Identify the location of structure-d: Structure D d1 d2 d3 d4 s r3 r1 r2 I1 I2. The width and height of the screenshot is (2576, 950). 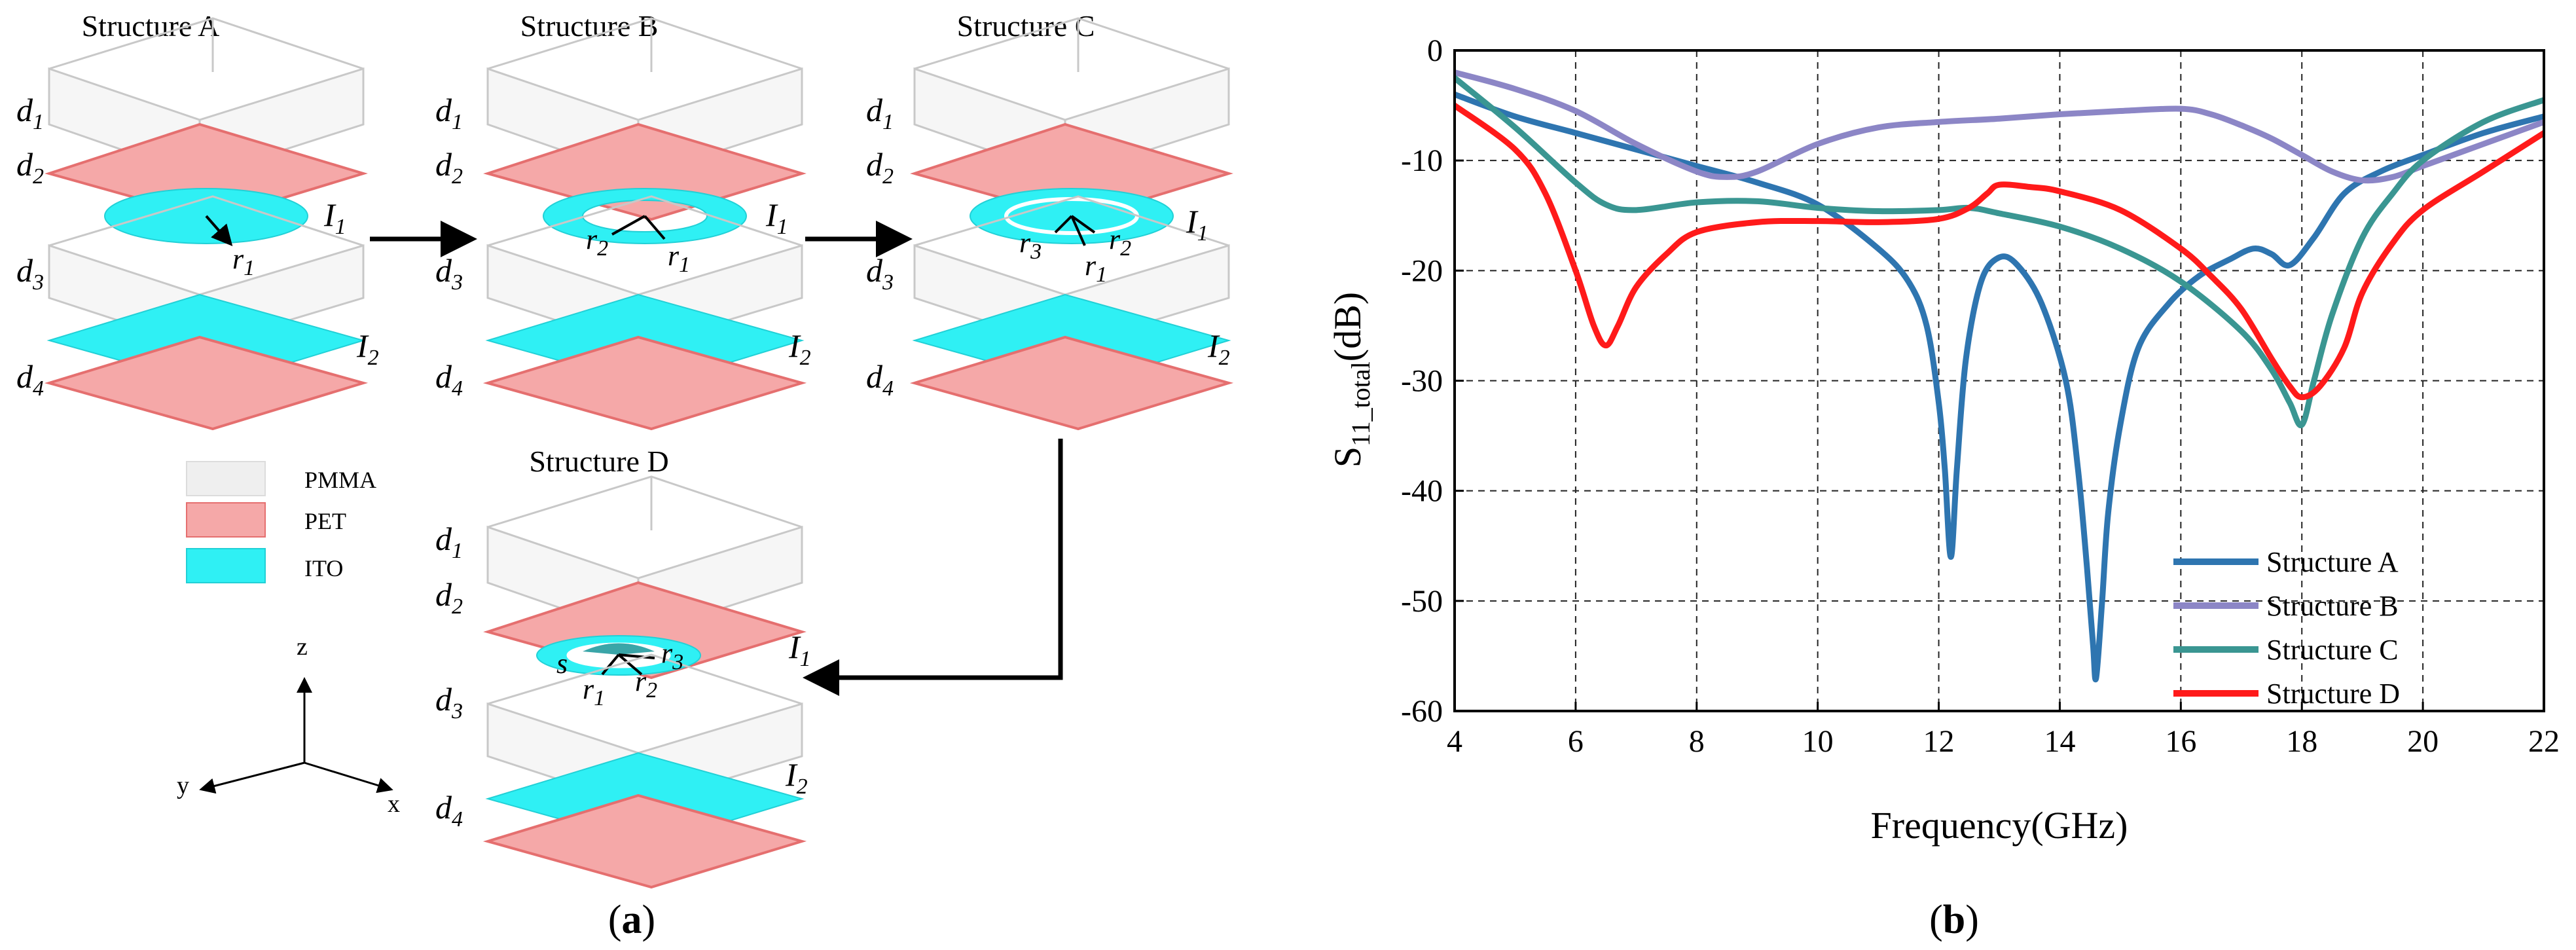
(623, 667).